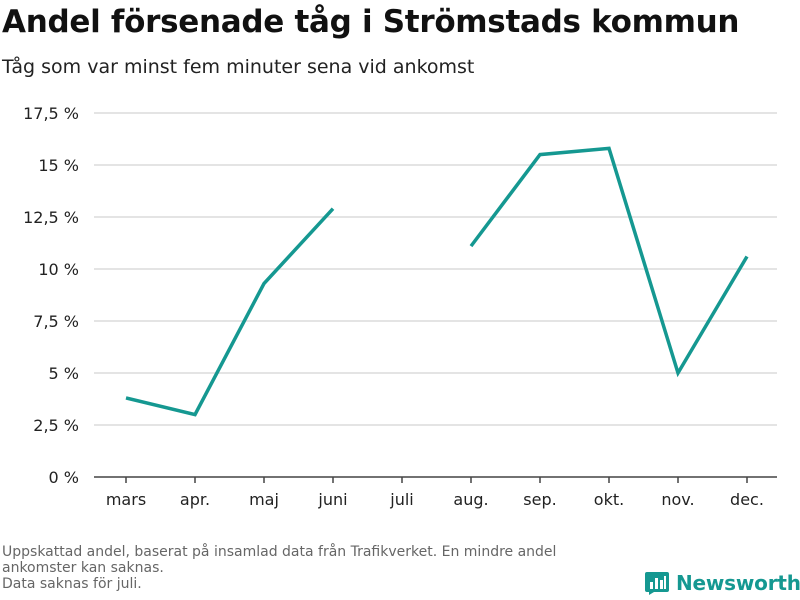 Image resolution: width=800 pixels, height=600 pixels. What do you see at coordinates (64, 373) in the screenshot?
I see `y-tick-label: 5 %` at bounding box center [64, 373].